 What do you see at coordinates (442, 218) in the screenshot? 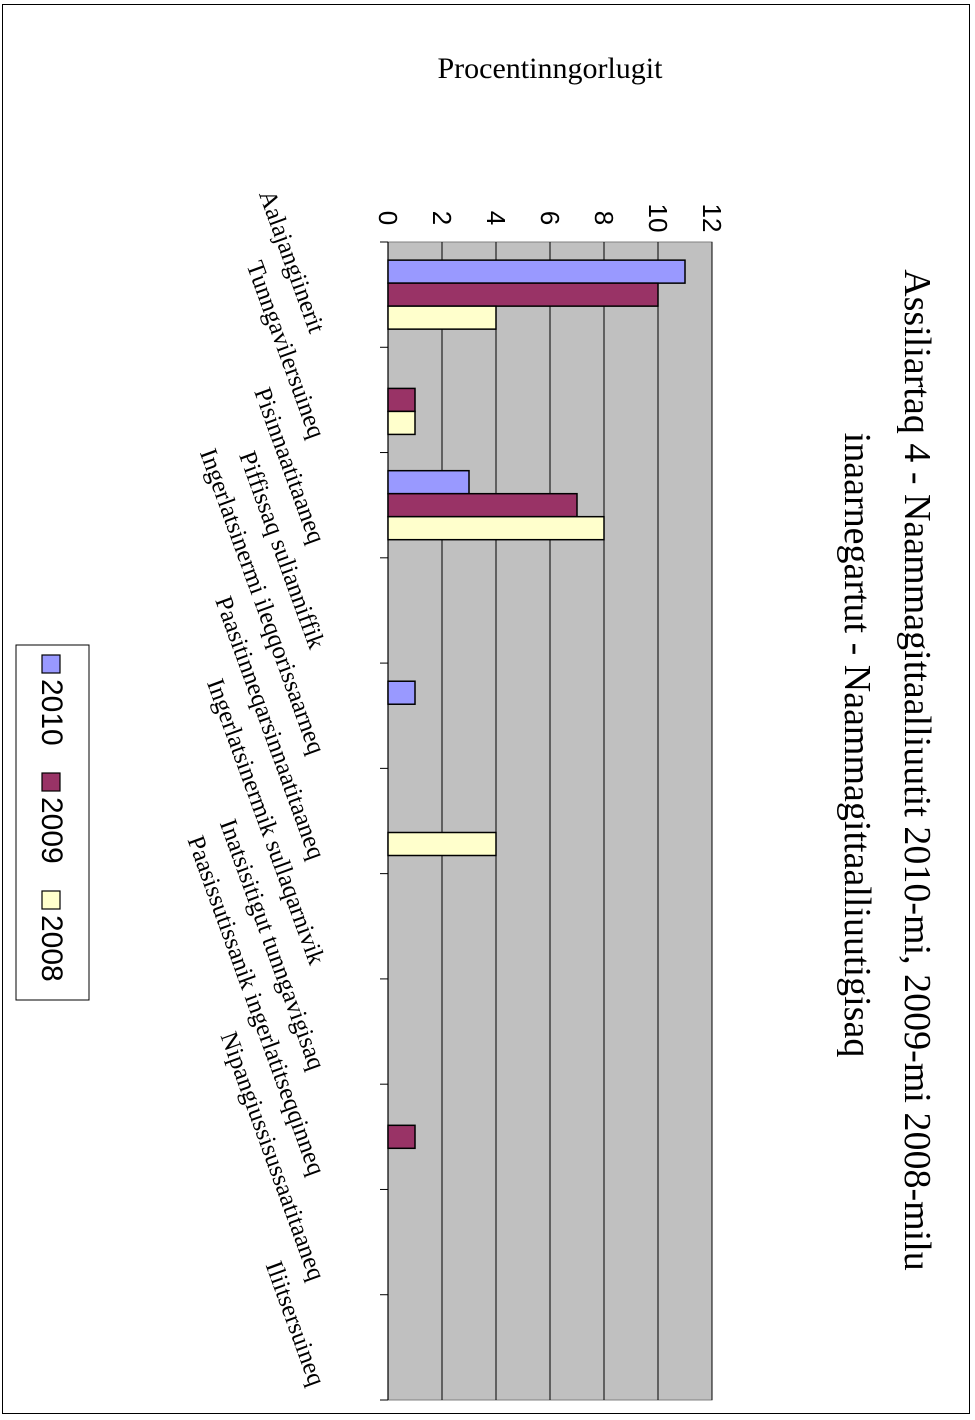
I see `value-tick-label: 2` at bounding box center [442, 218].